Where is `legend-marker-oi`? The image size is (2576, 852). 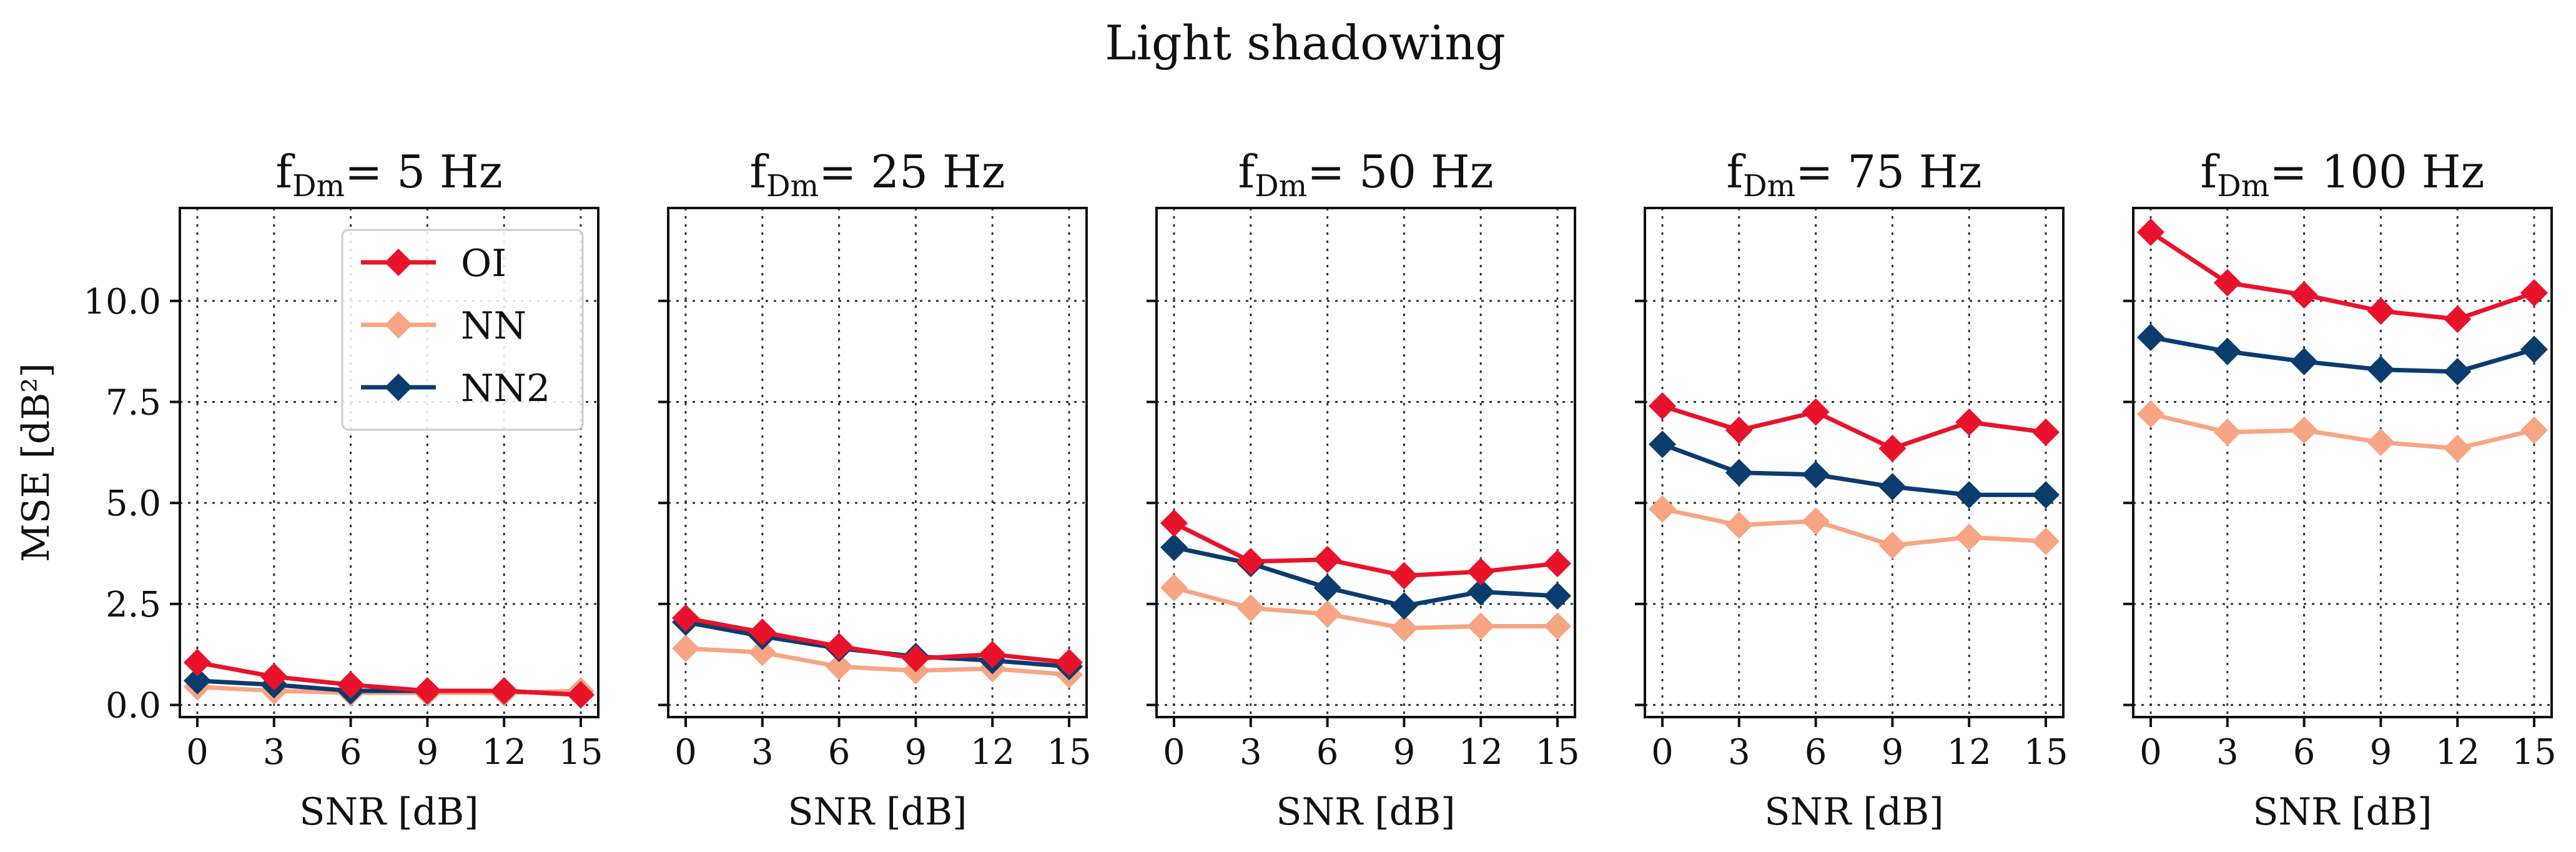
legend-marker-oi is located at coordinates (399, 262).